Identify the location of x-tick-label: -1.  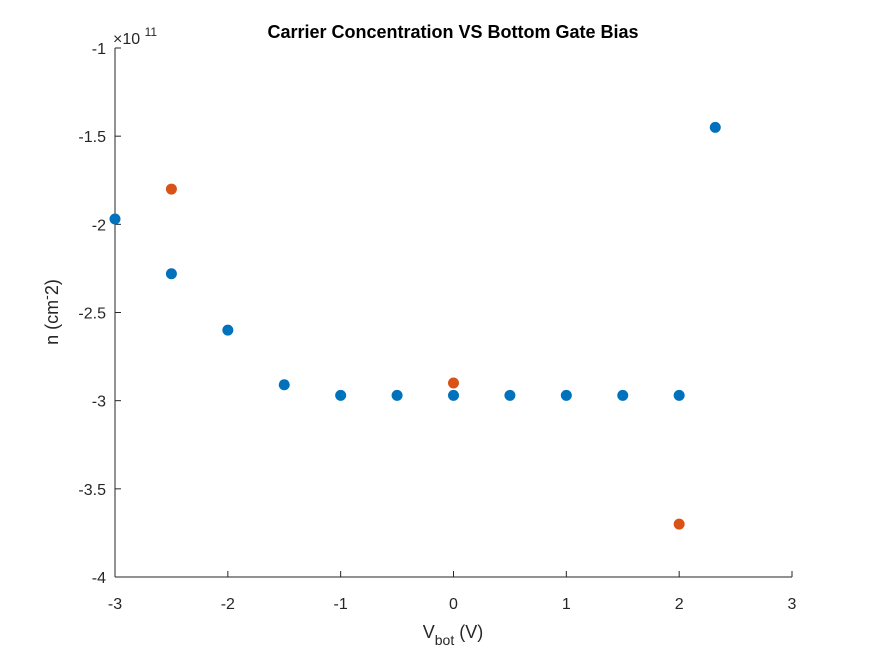
(341, 604).